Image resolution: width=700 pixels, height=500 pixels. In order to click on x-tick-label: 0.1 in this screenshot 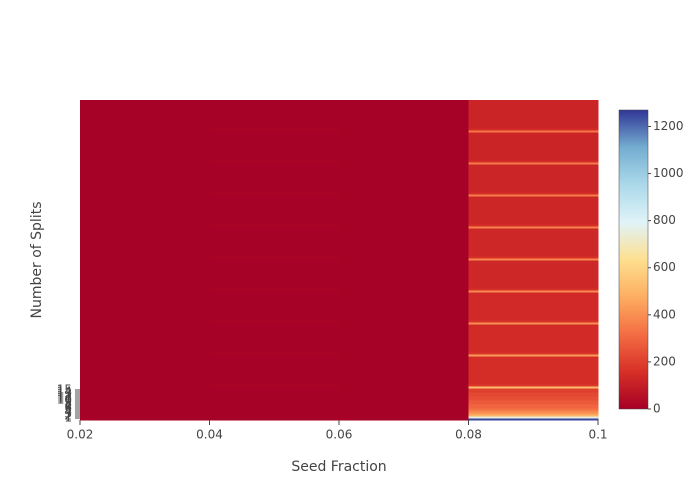, I will do `click(597, 435)`.